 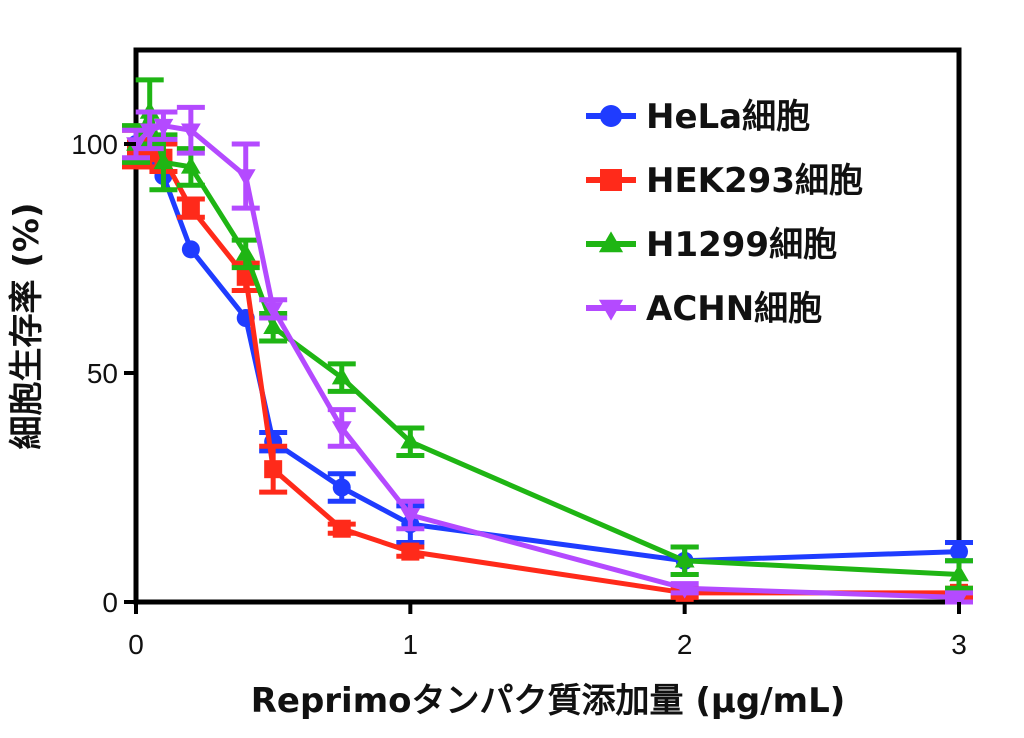 What do you see at coordinates (724, 213) in the screenshot?
I see `legend: HeLa細胞 HEK293細胞 H1299細胞 ACHN細胞` at bounding box center [724, 213].